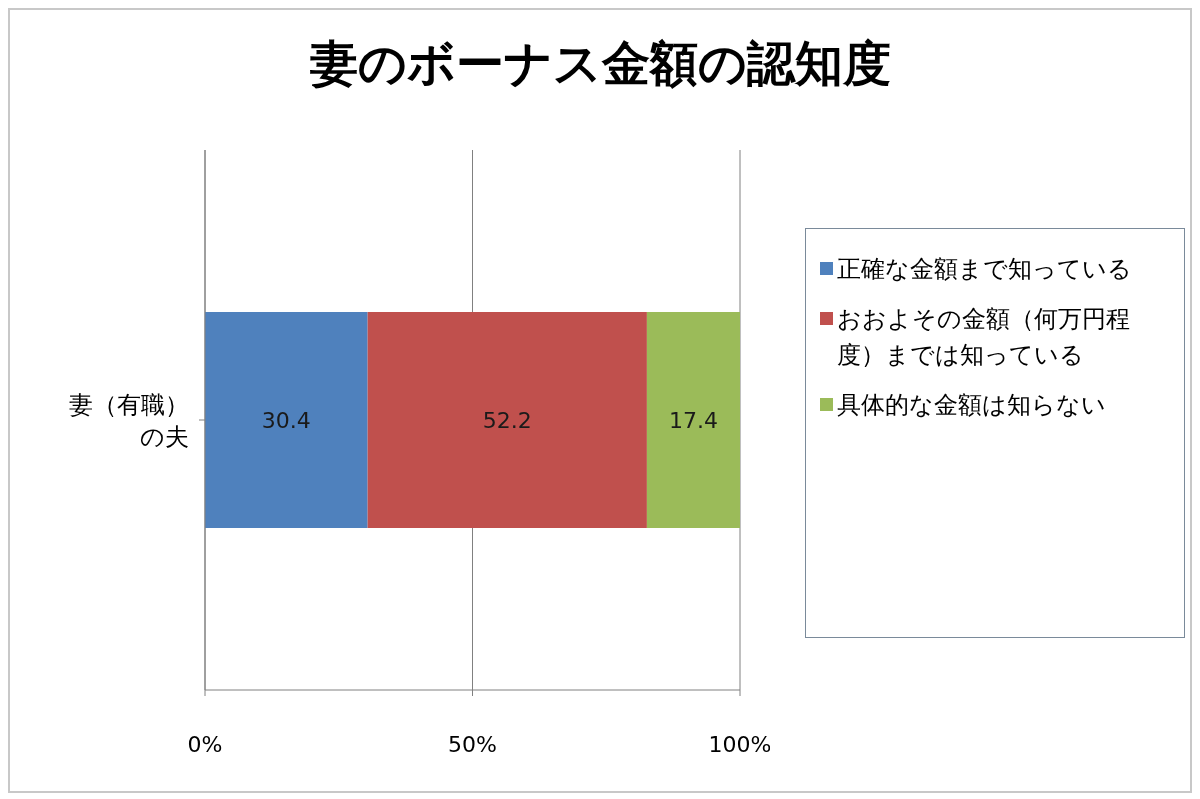 The width and height of the screenshot is (1200, 799). What do you see at coordinates (600, 63) in the screenshot?
I see `chart-title: 妻のボーナス金額の認知度` at bounding box center [600, 63].